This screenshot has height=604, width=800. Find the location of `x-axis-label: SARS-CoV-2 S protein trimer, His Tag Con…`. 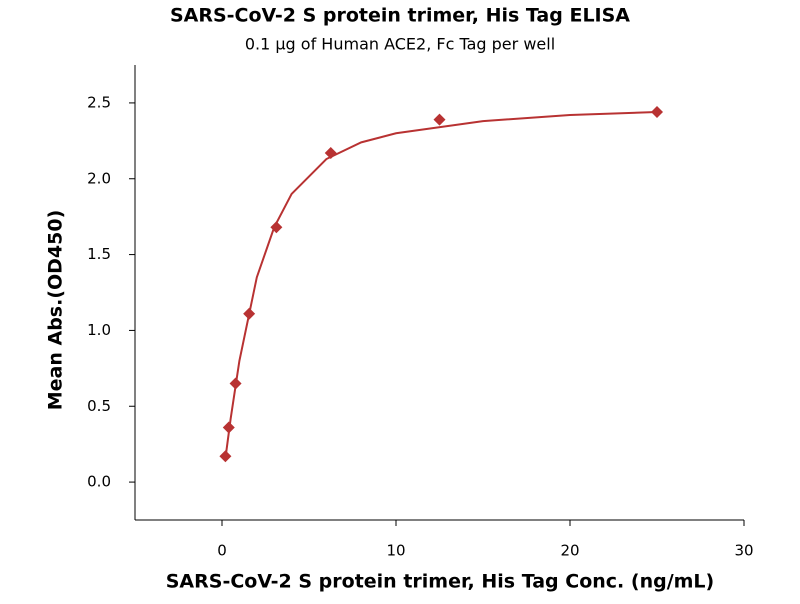

x-axis-label: SARS-CoV-2 S protein trimer, His Tag Con… is located at coordinates (440, 582).